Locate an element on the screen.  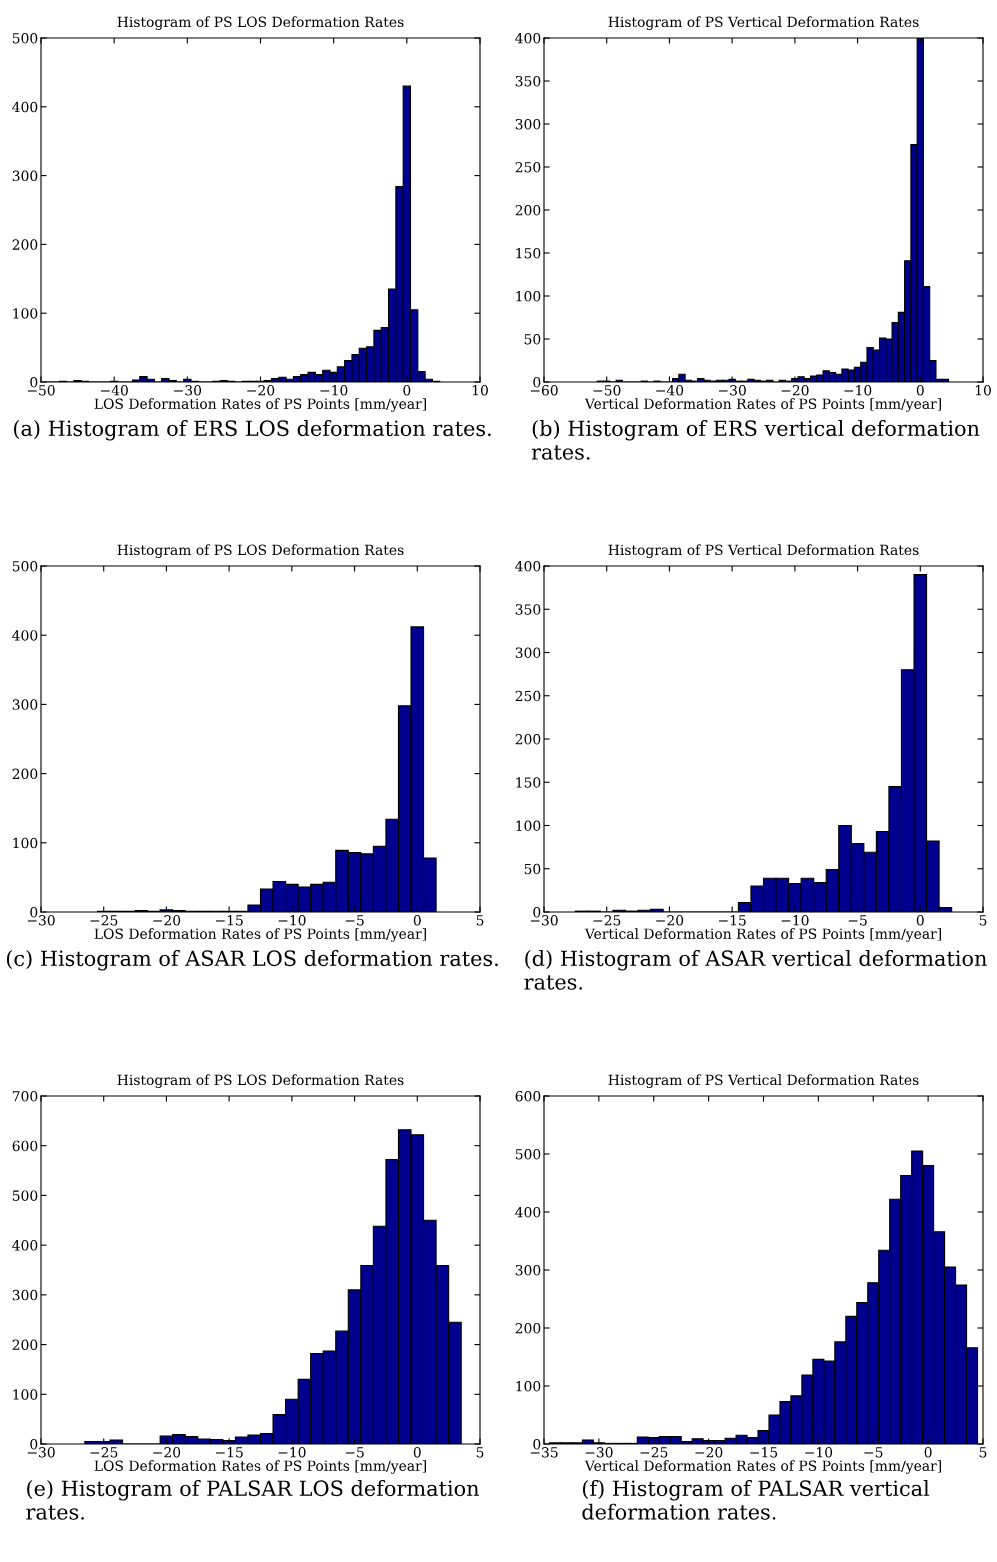
y-tick-label: 700 is located at coordinates (25, 1096).